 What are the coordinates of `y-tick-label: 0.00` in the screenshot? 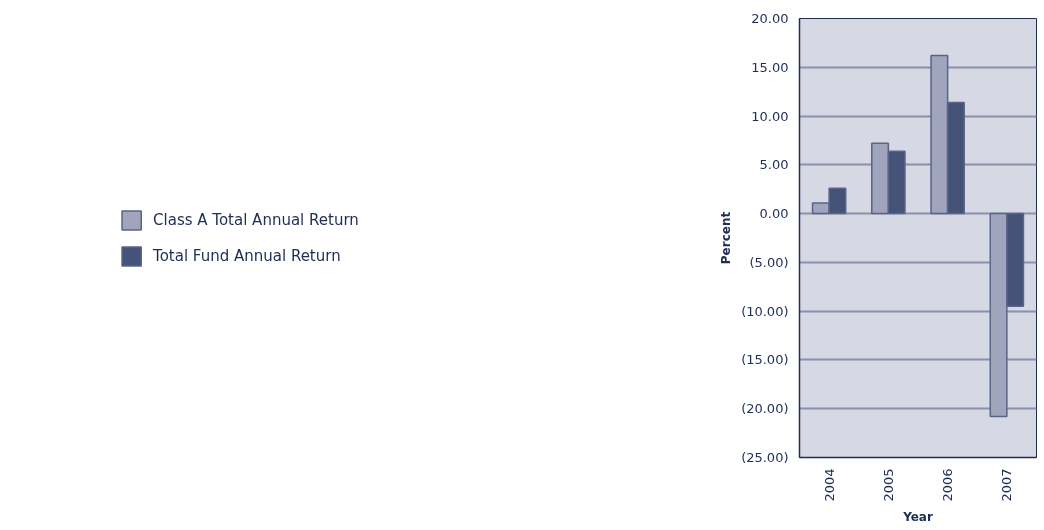 It's located at (774, 214).